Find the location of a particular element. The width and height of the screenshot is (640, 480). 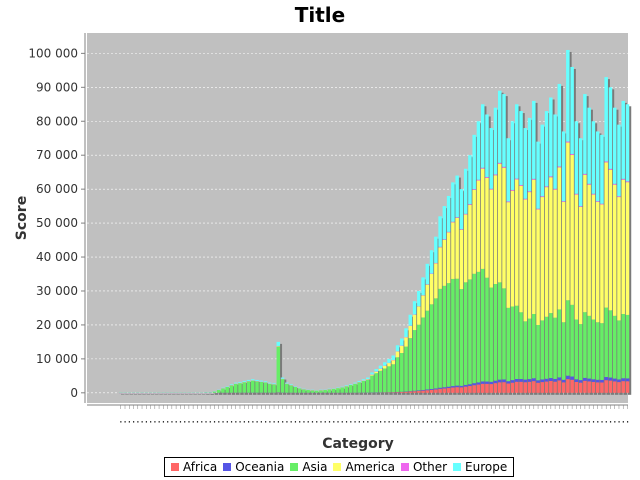

y-tick-label: 80 000 is located at coordinates (57, 121).